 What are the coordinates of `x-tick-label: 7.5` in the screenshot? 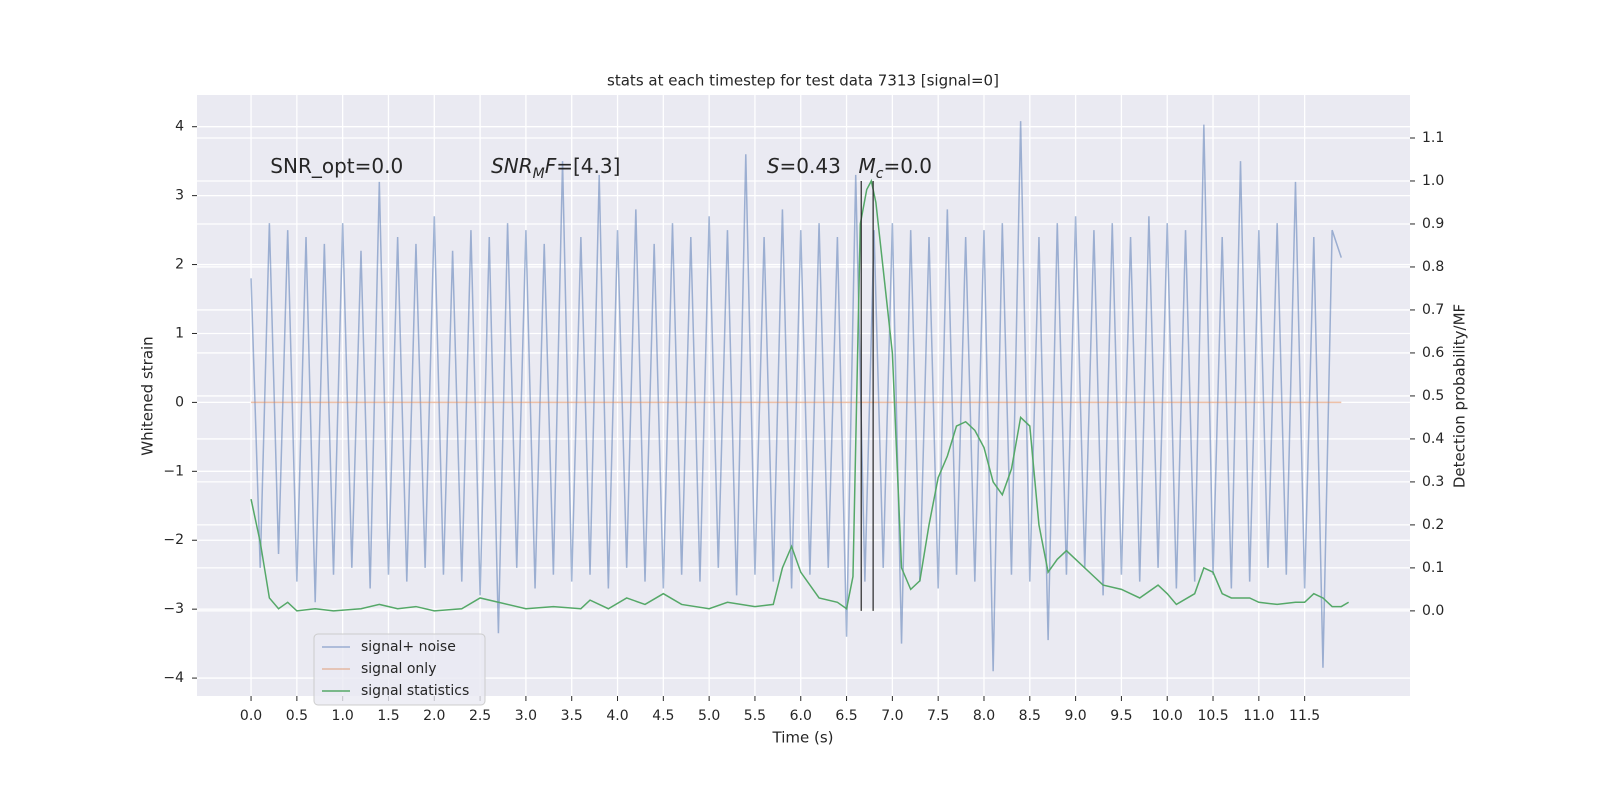 It's located at (938, 716).